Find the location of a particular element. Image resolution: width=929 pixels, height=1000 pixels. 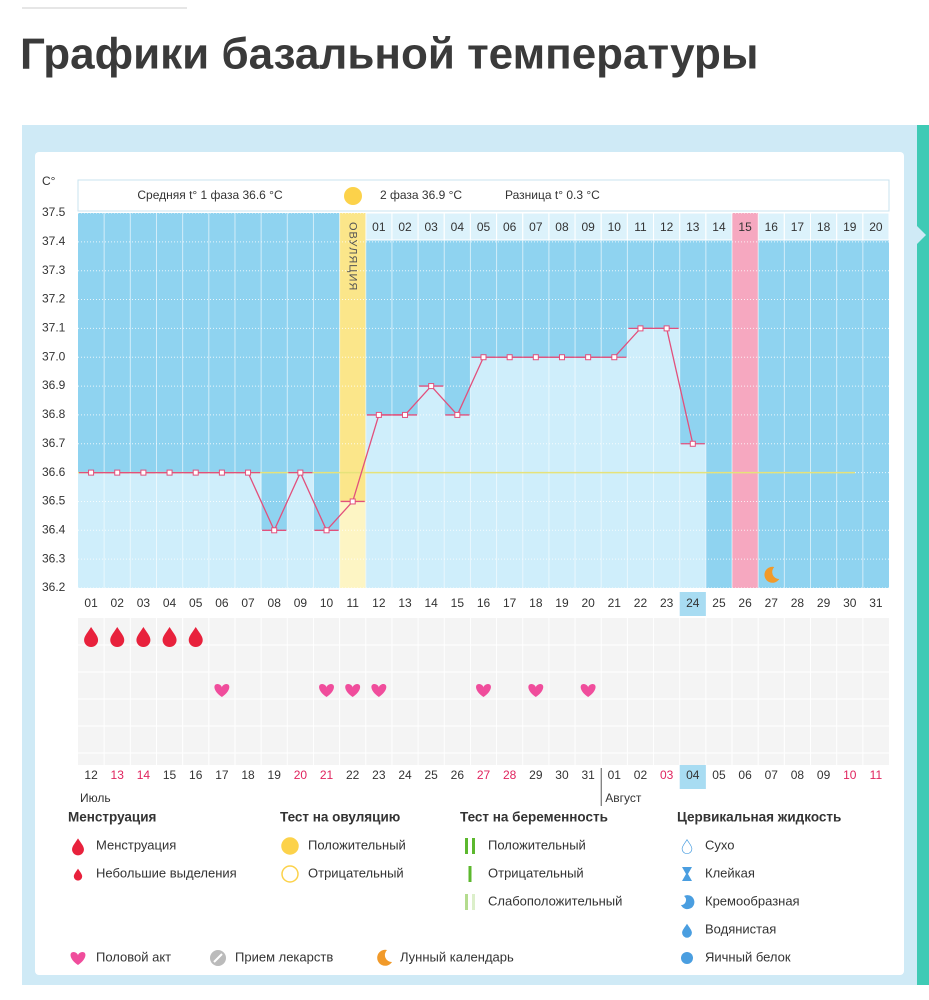

lunar-mark is located at coordinates (772, 574).